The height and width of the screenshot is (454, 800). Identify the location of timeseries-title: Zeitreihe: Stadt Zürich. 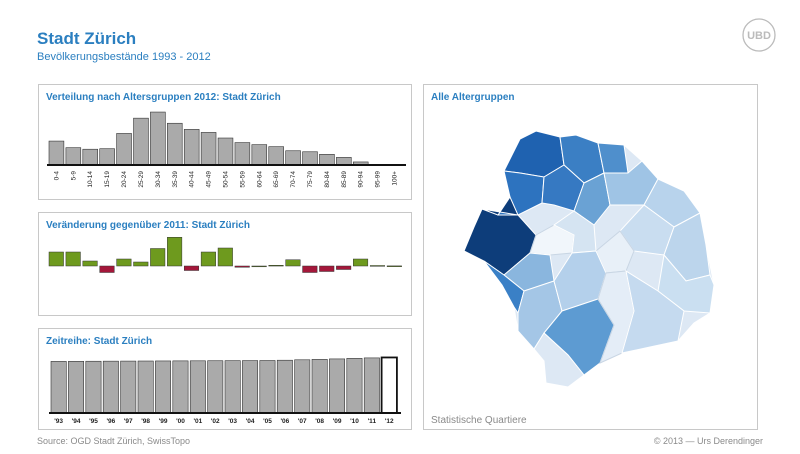
(99, 341).